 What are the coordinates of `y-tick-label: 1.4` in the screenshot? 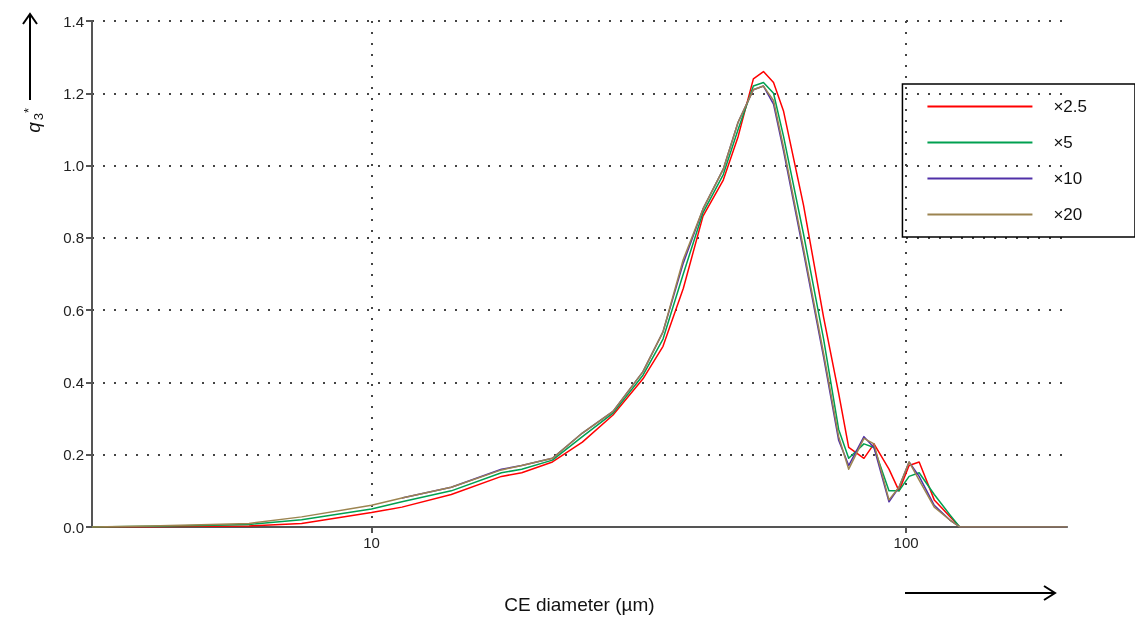 It's located at (73, 21).